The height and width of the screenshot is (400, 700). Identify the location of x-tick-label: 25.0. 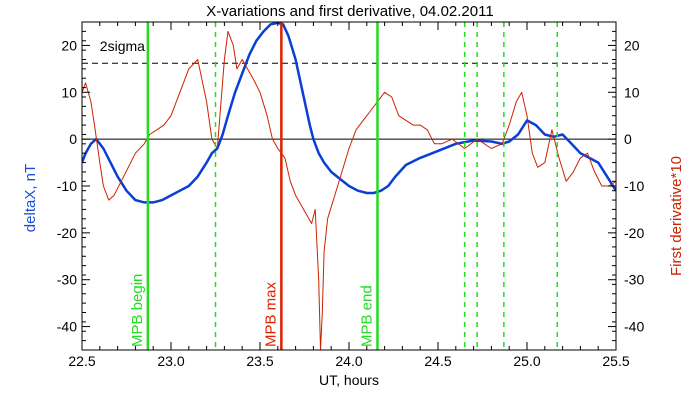
(526, 361).